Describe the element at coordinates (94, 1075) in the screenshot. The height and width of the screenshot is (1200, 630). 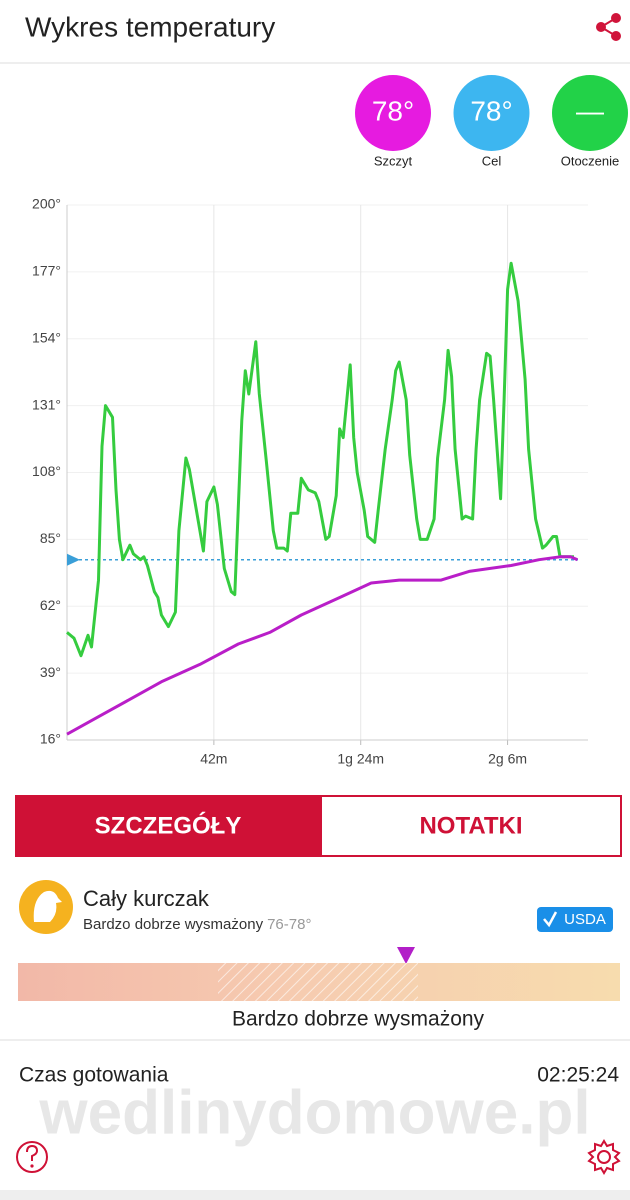
I see `cooking-time-label: Czas gotowania` at that location.